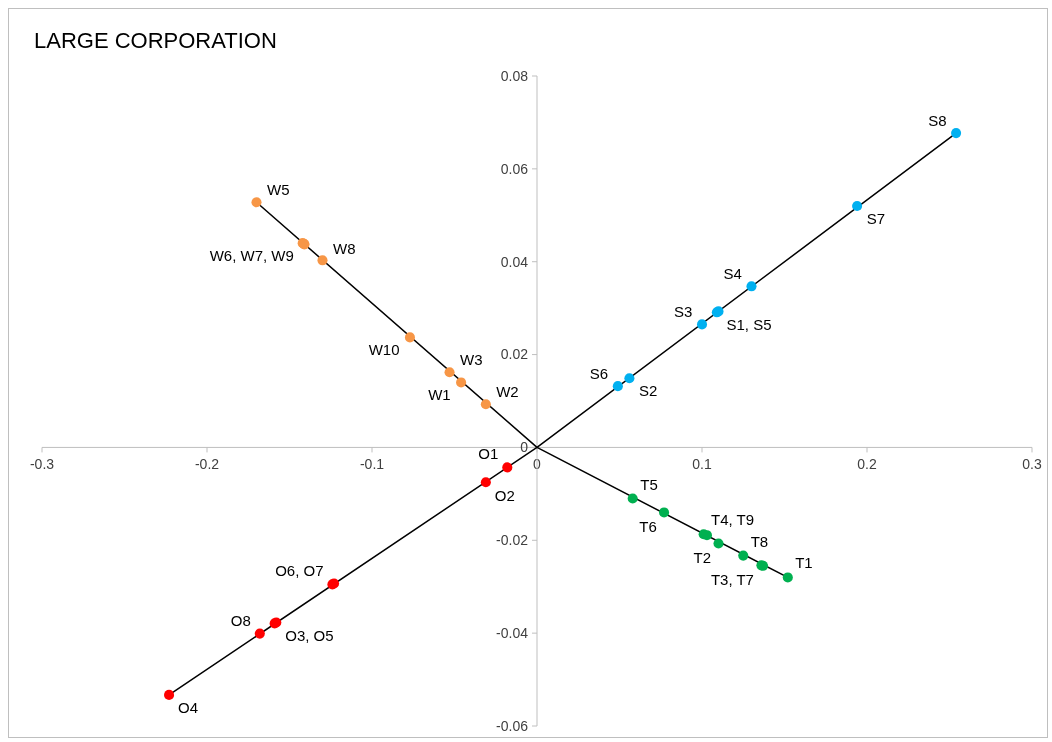 This screenshot has height=742, width=1052. I want to click on x-tick-label: 0, so click(537, 464).